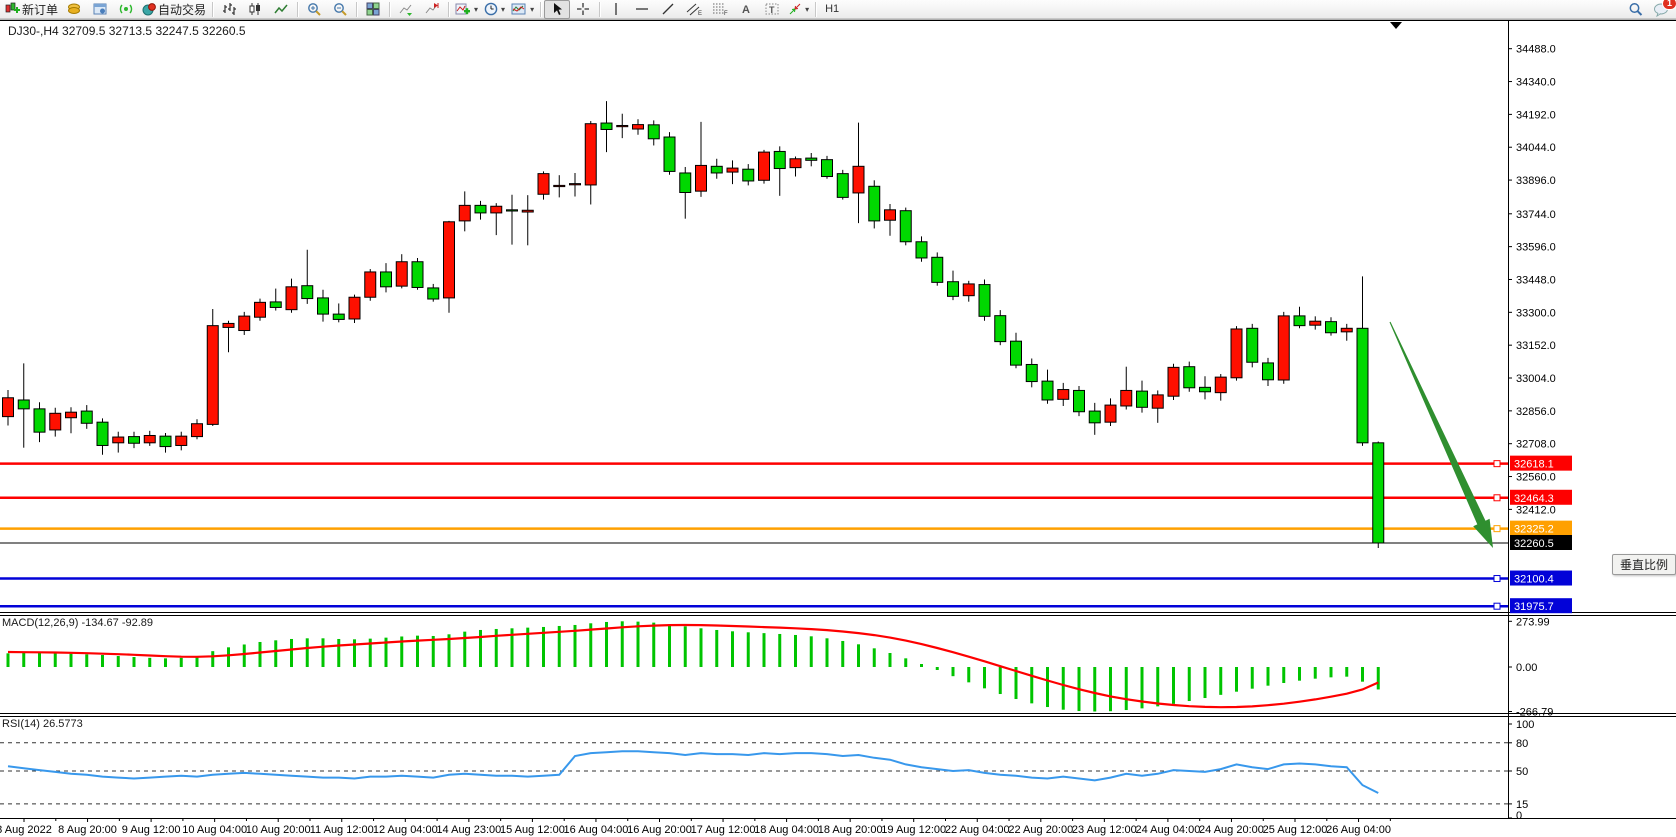 Image resolution: width=1676 pixels, height=837 pixels. Describe the element at coordinates (522, 9) in the screenshot. I see `templates-button: ▾` at that location.